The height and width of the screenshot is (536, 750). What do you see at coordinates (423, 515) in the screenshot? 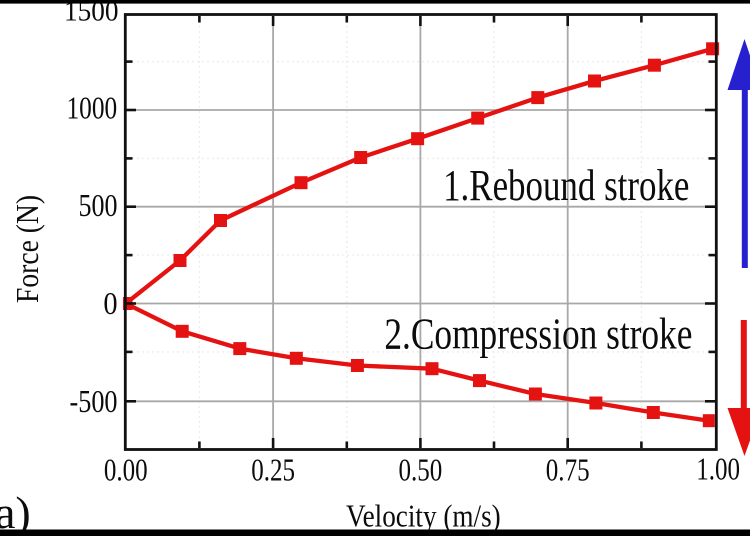
I see `svg-text: Velocity (m/s)` at bounding box center [423, 515].